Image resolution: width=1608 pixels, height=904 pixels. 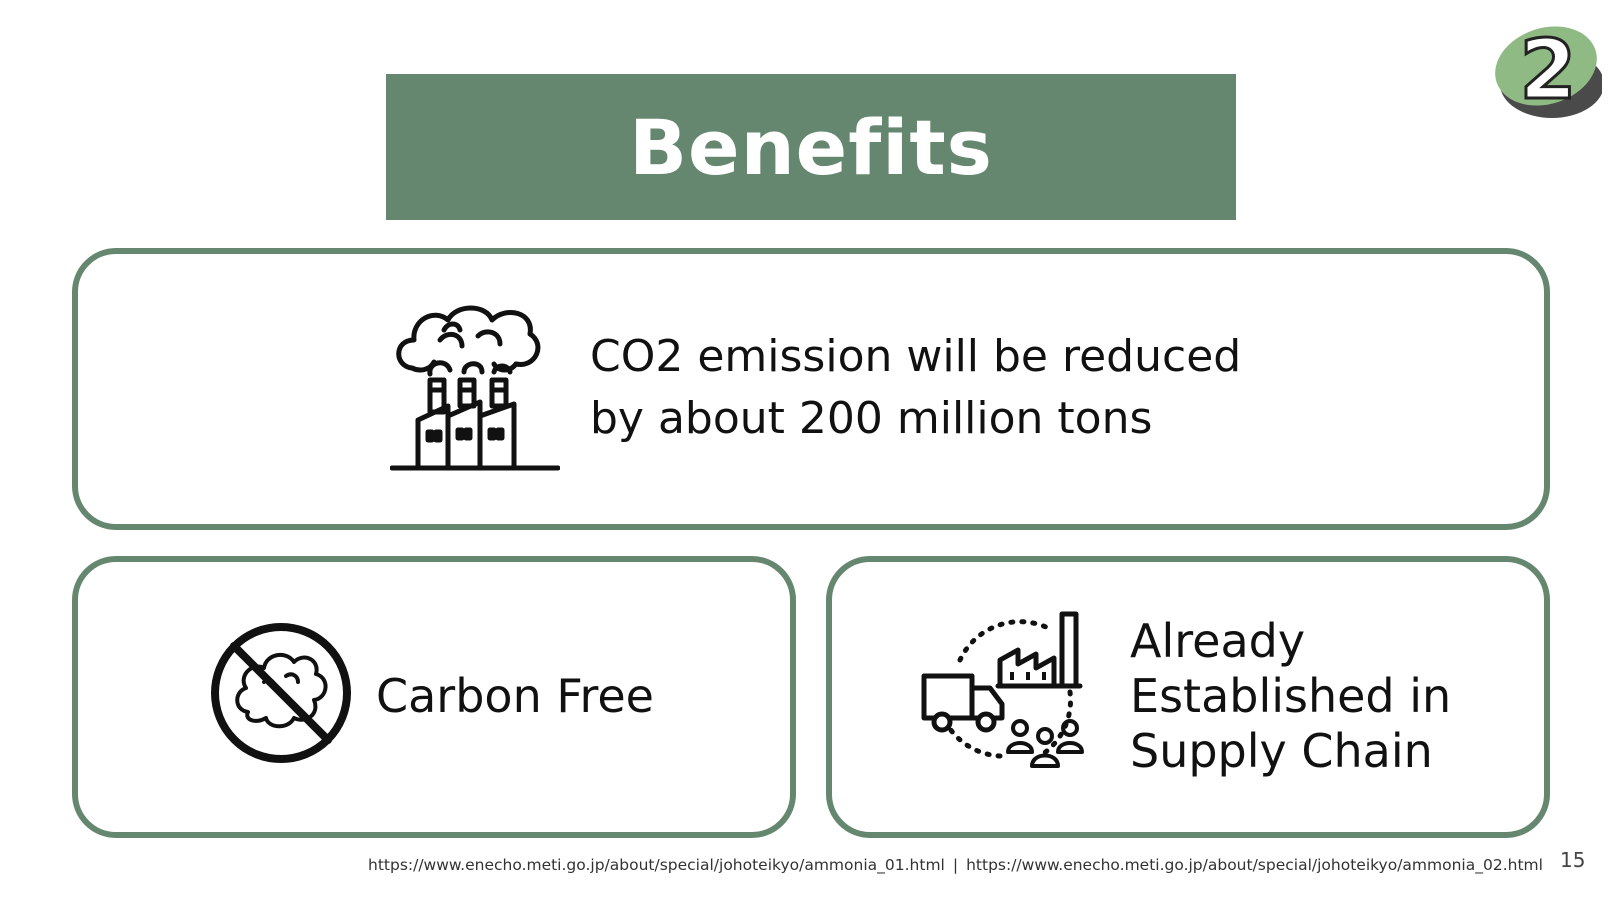 What do you see at coordinates (281, 693) in the screenshot?
I see `no-smoke-icon` at bounding box center [281, 693].